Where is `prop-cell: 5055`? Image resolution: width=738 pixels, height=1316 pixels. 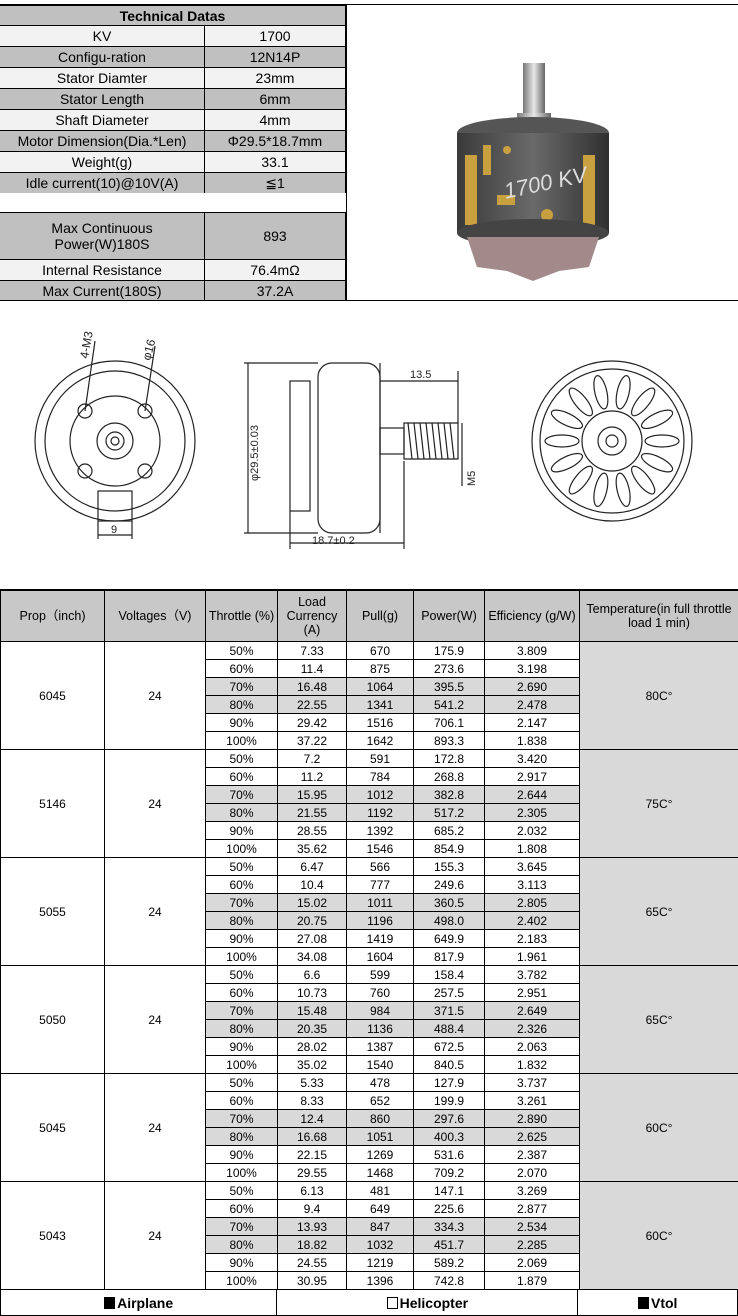
prop-cell: 5055 is located at coordinates (52, 911).